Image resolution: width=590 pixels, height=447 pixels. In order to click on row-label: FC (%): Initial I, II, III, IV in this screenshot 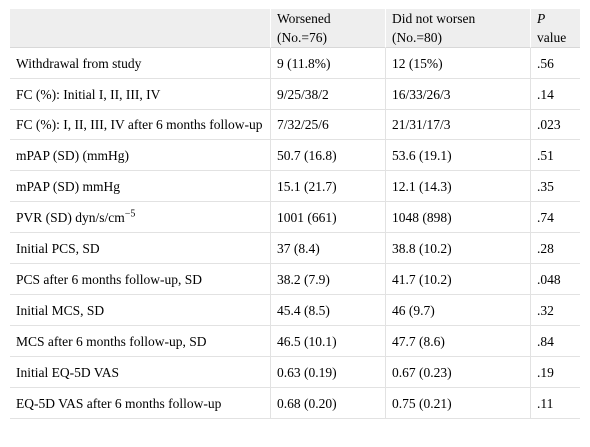, I will do `click(140, 94)`.